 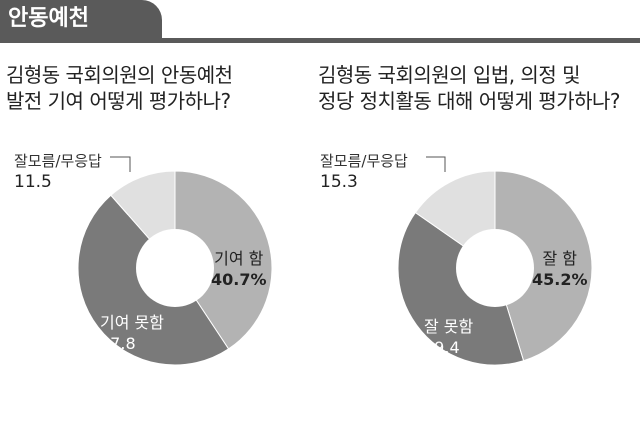 What do you see at coordinates (469, 88) in the screenshot?
I see `chart-2-title: 김형동 국회의원의 입법, 의정 및 정당 정치활동 대해 어떻게 평가하나?` at bounding box center [469, 88].